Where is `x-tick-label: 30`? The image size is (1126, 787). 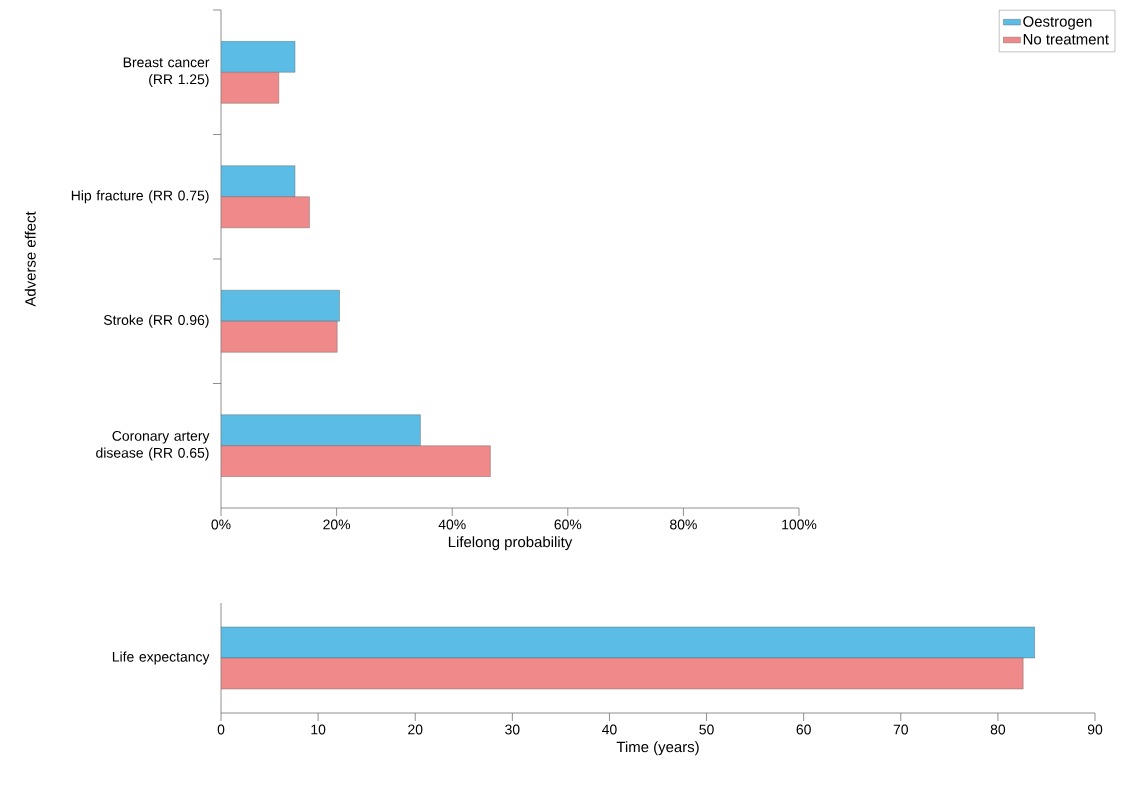 x-tick-label: 30 is located at coordinates (512, 729).